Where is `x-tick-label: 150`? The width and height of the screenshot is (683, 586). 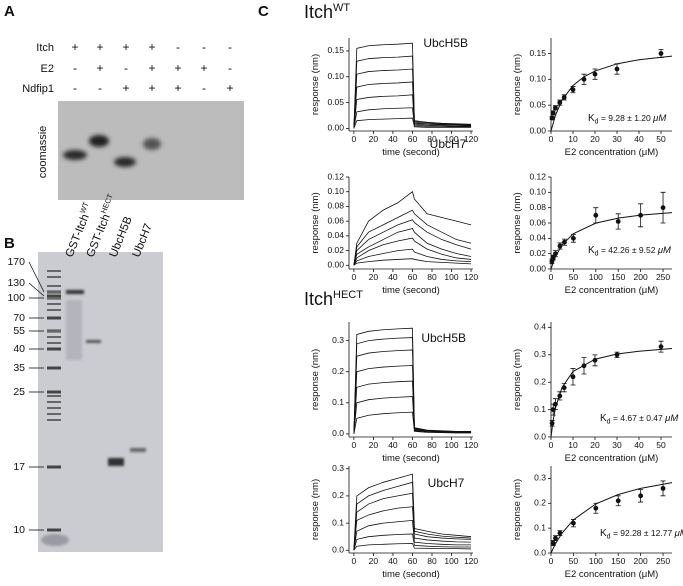
x-tick-label: 150 is located at coordinates (618, 277).